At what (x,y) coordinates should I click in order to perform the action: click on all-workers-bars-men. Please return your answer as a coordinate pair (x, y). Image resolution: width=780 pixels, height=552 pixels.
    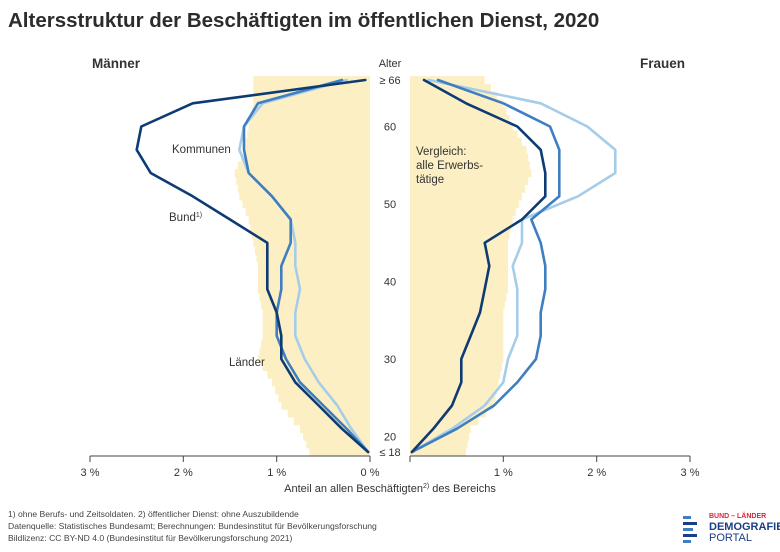
    Looking at the image, I should click on (302, 266).